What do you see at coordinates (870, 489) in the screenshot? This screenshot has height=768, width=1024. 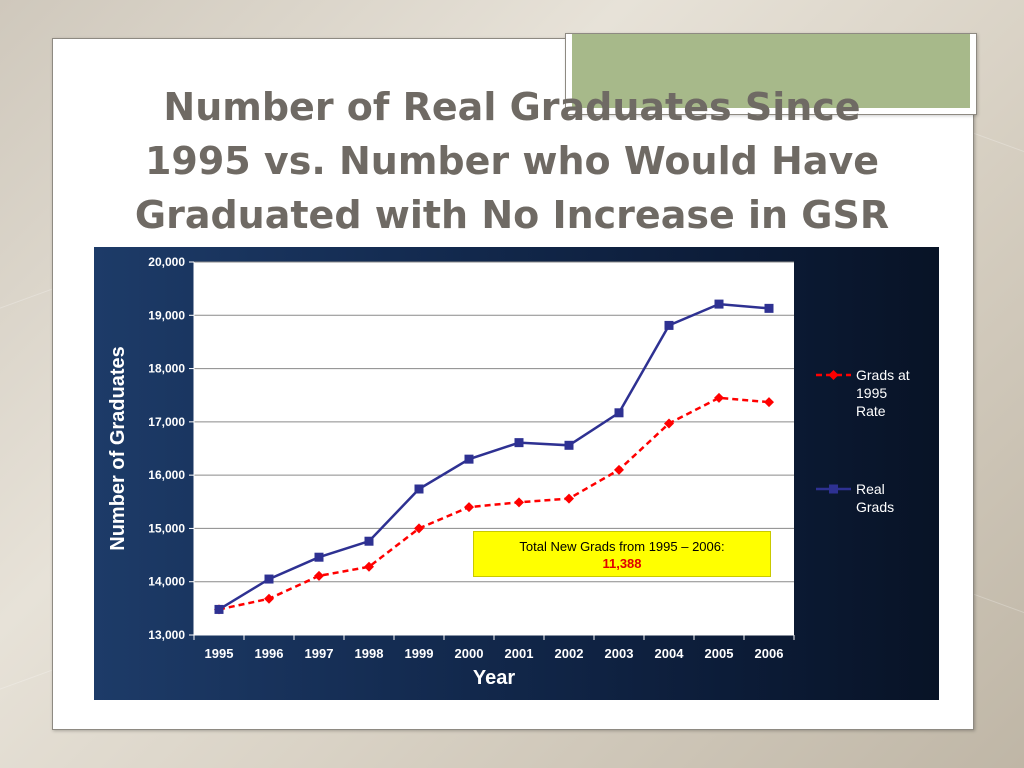 I see `legend-label-real-grads: Real` at bounding box center [870, 489].